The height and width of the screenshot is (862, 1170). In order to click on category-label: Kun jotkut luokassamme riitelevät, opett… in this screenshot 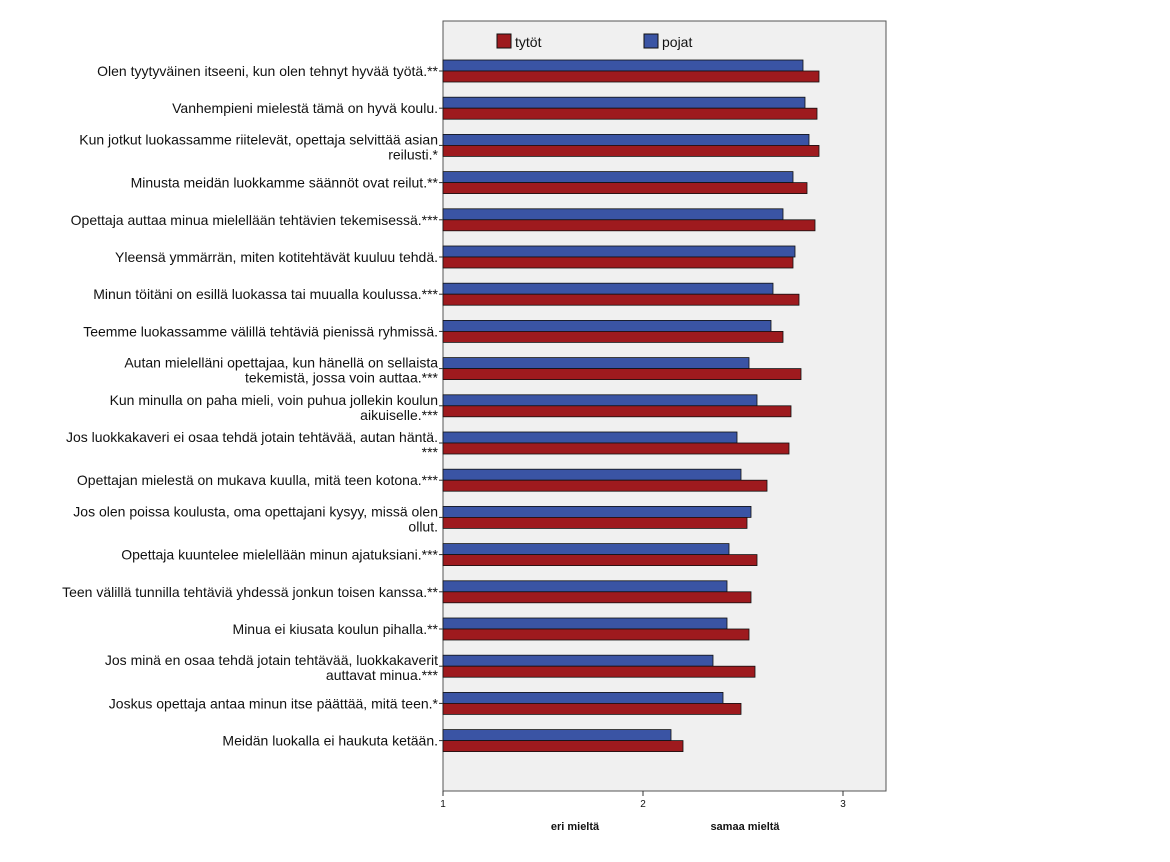, I will do `click(258, 146)`.